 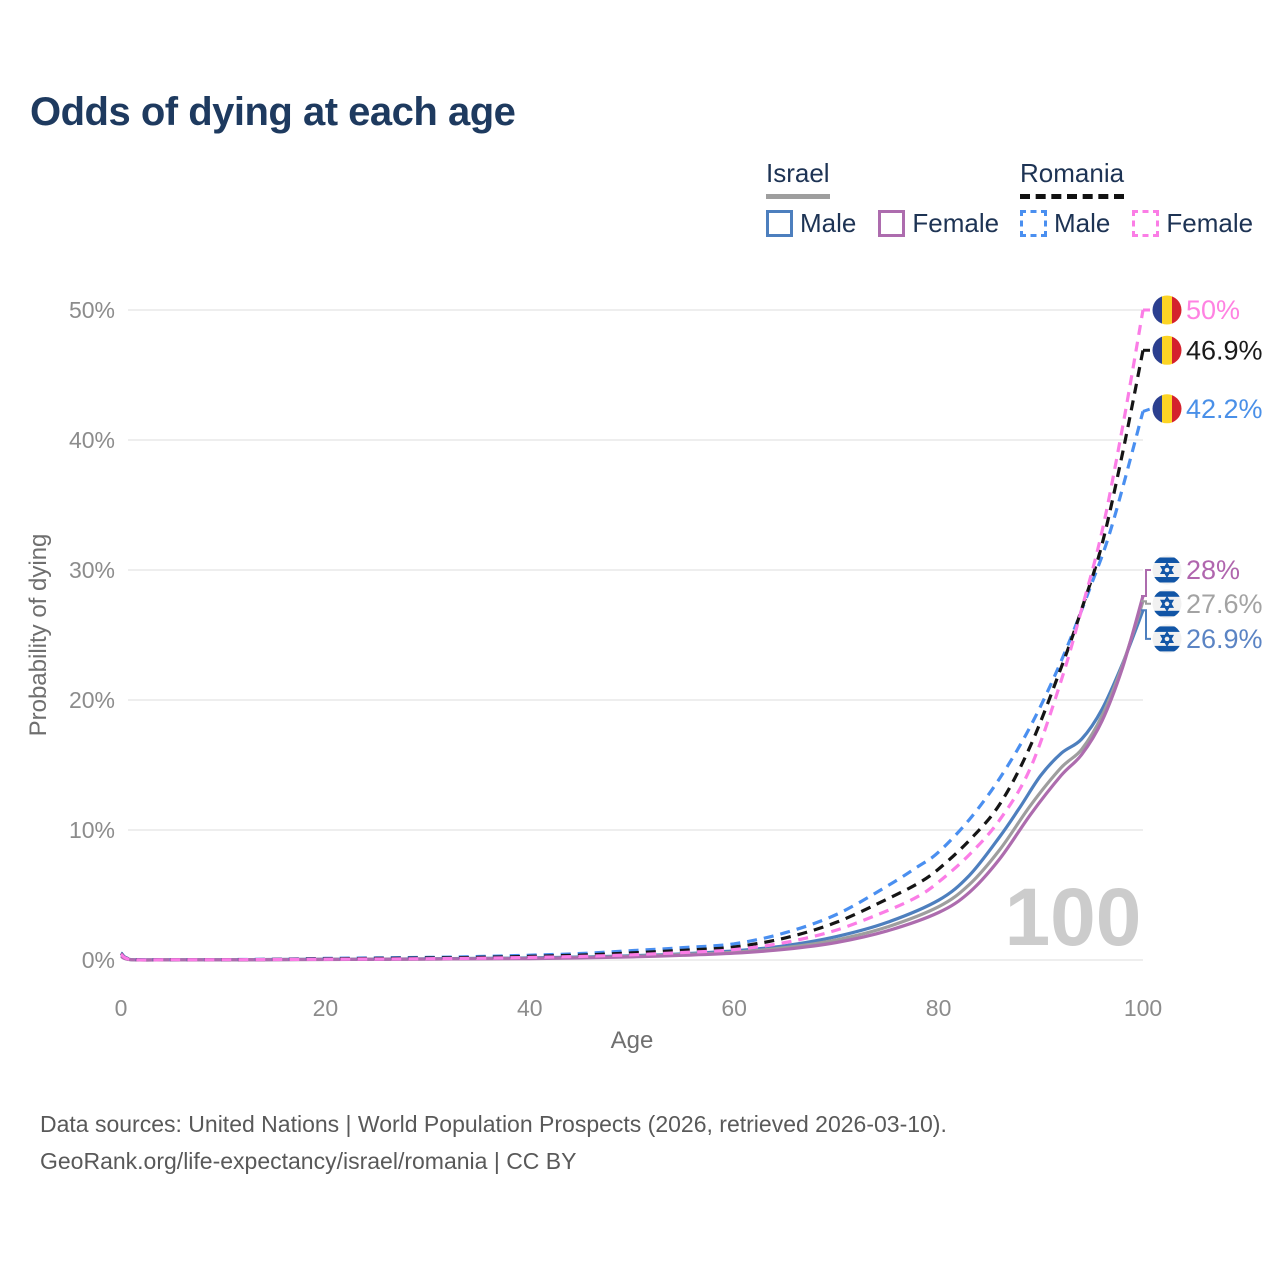 I want to click on leader-line-il_a, so click(x=1146, y=602).